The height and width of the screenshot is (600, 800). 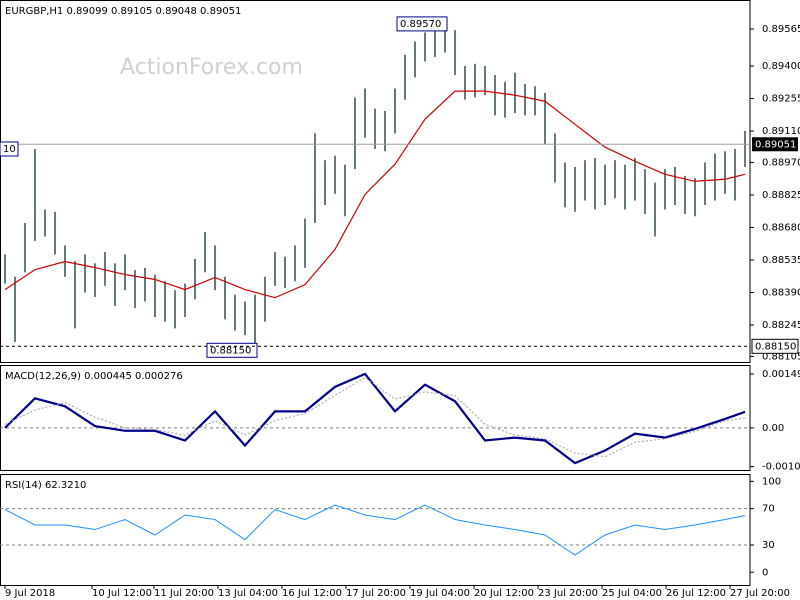 I want to click on y-tick-label: 0.88535, so click(x=781, y=260).